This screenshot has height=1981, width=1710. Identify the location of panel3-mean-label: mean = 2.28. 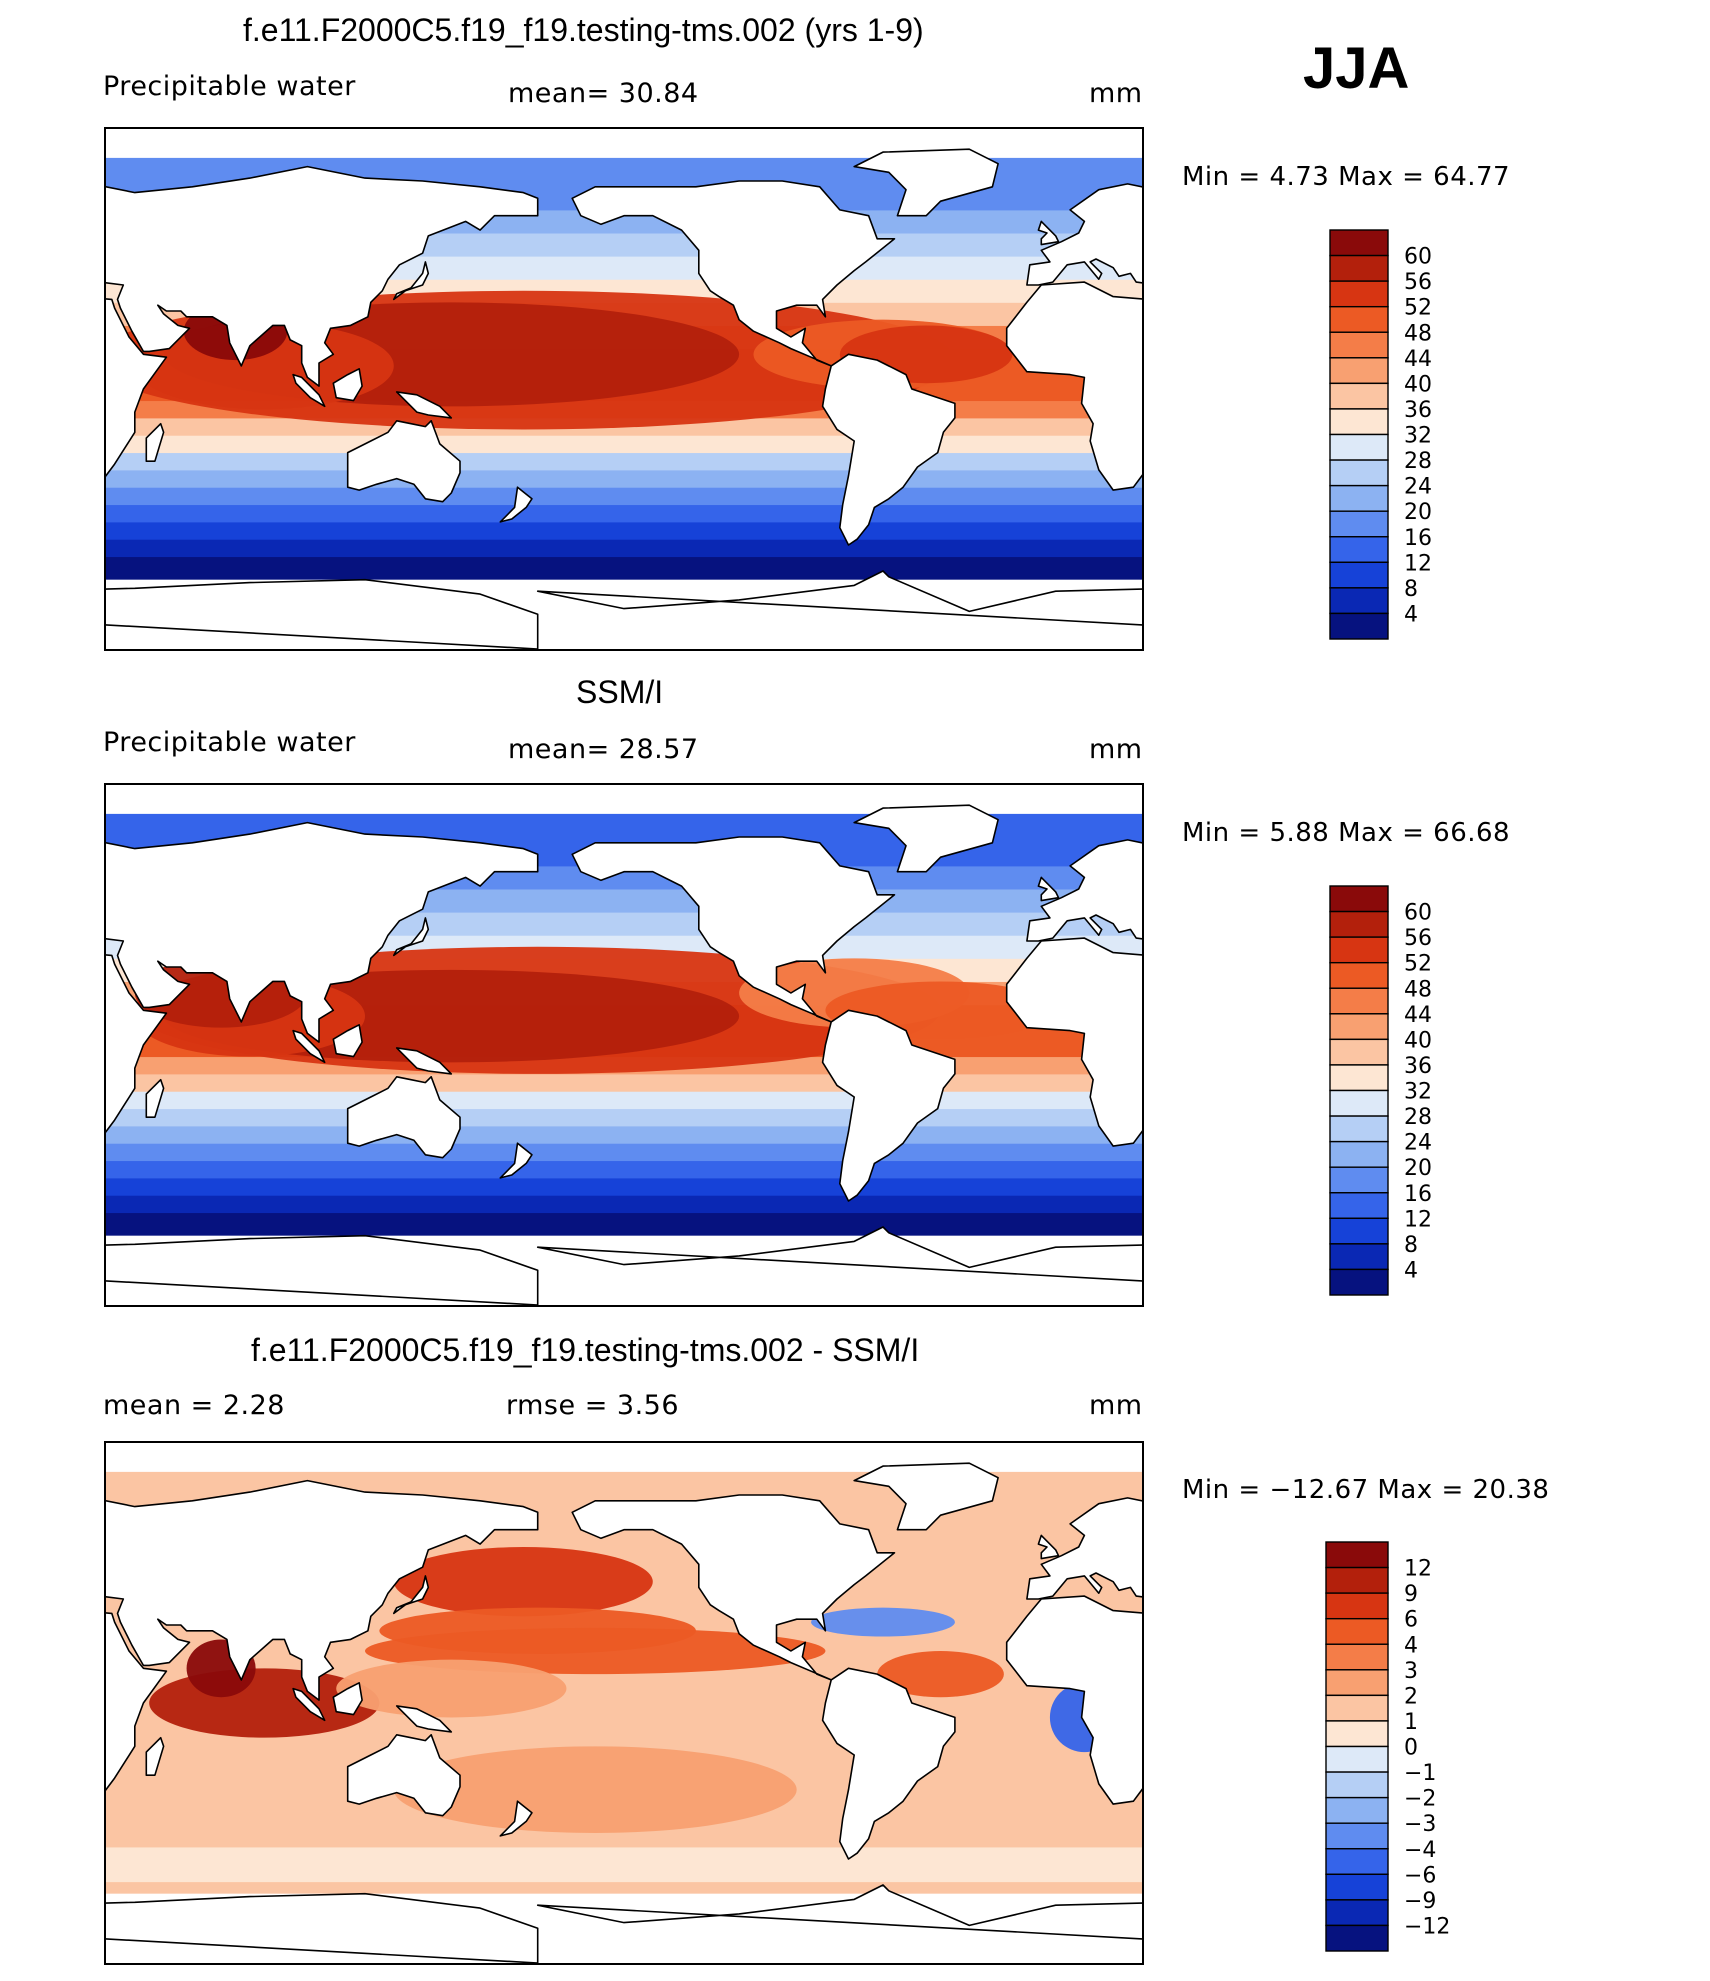
(194, 1405).